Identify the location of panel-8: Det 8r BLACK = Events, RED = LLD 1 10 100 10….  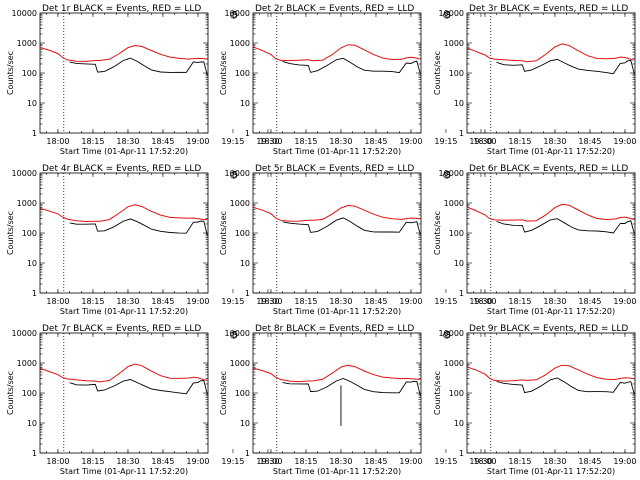
(355, 400).